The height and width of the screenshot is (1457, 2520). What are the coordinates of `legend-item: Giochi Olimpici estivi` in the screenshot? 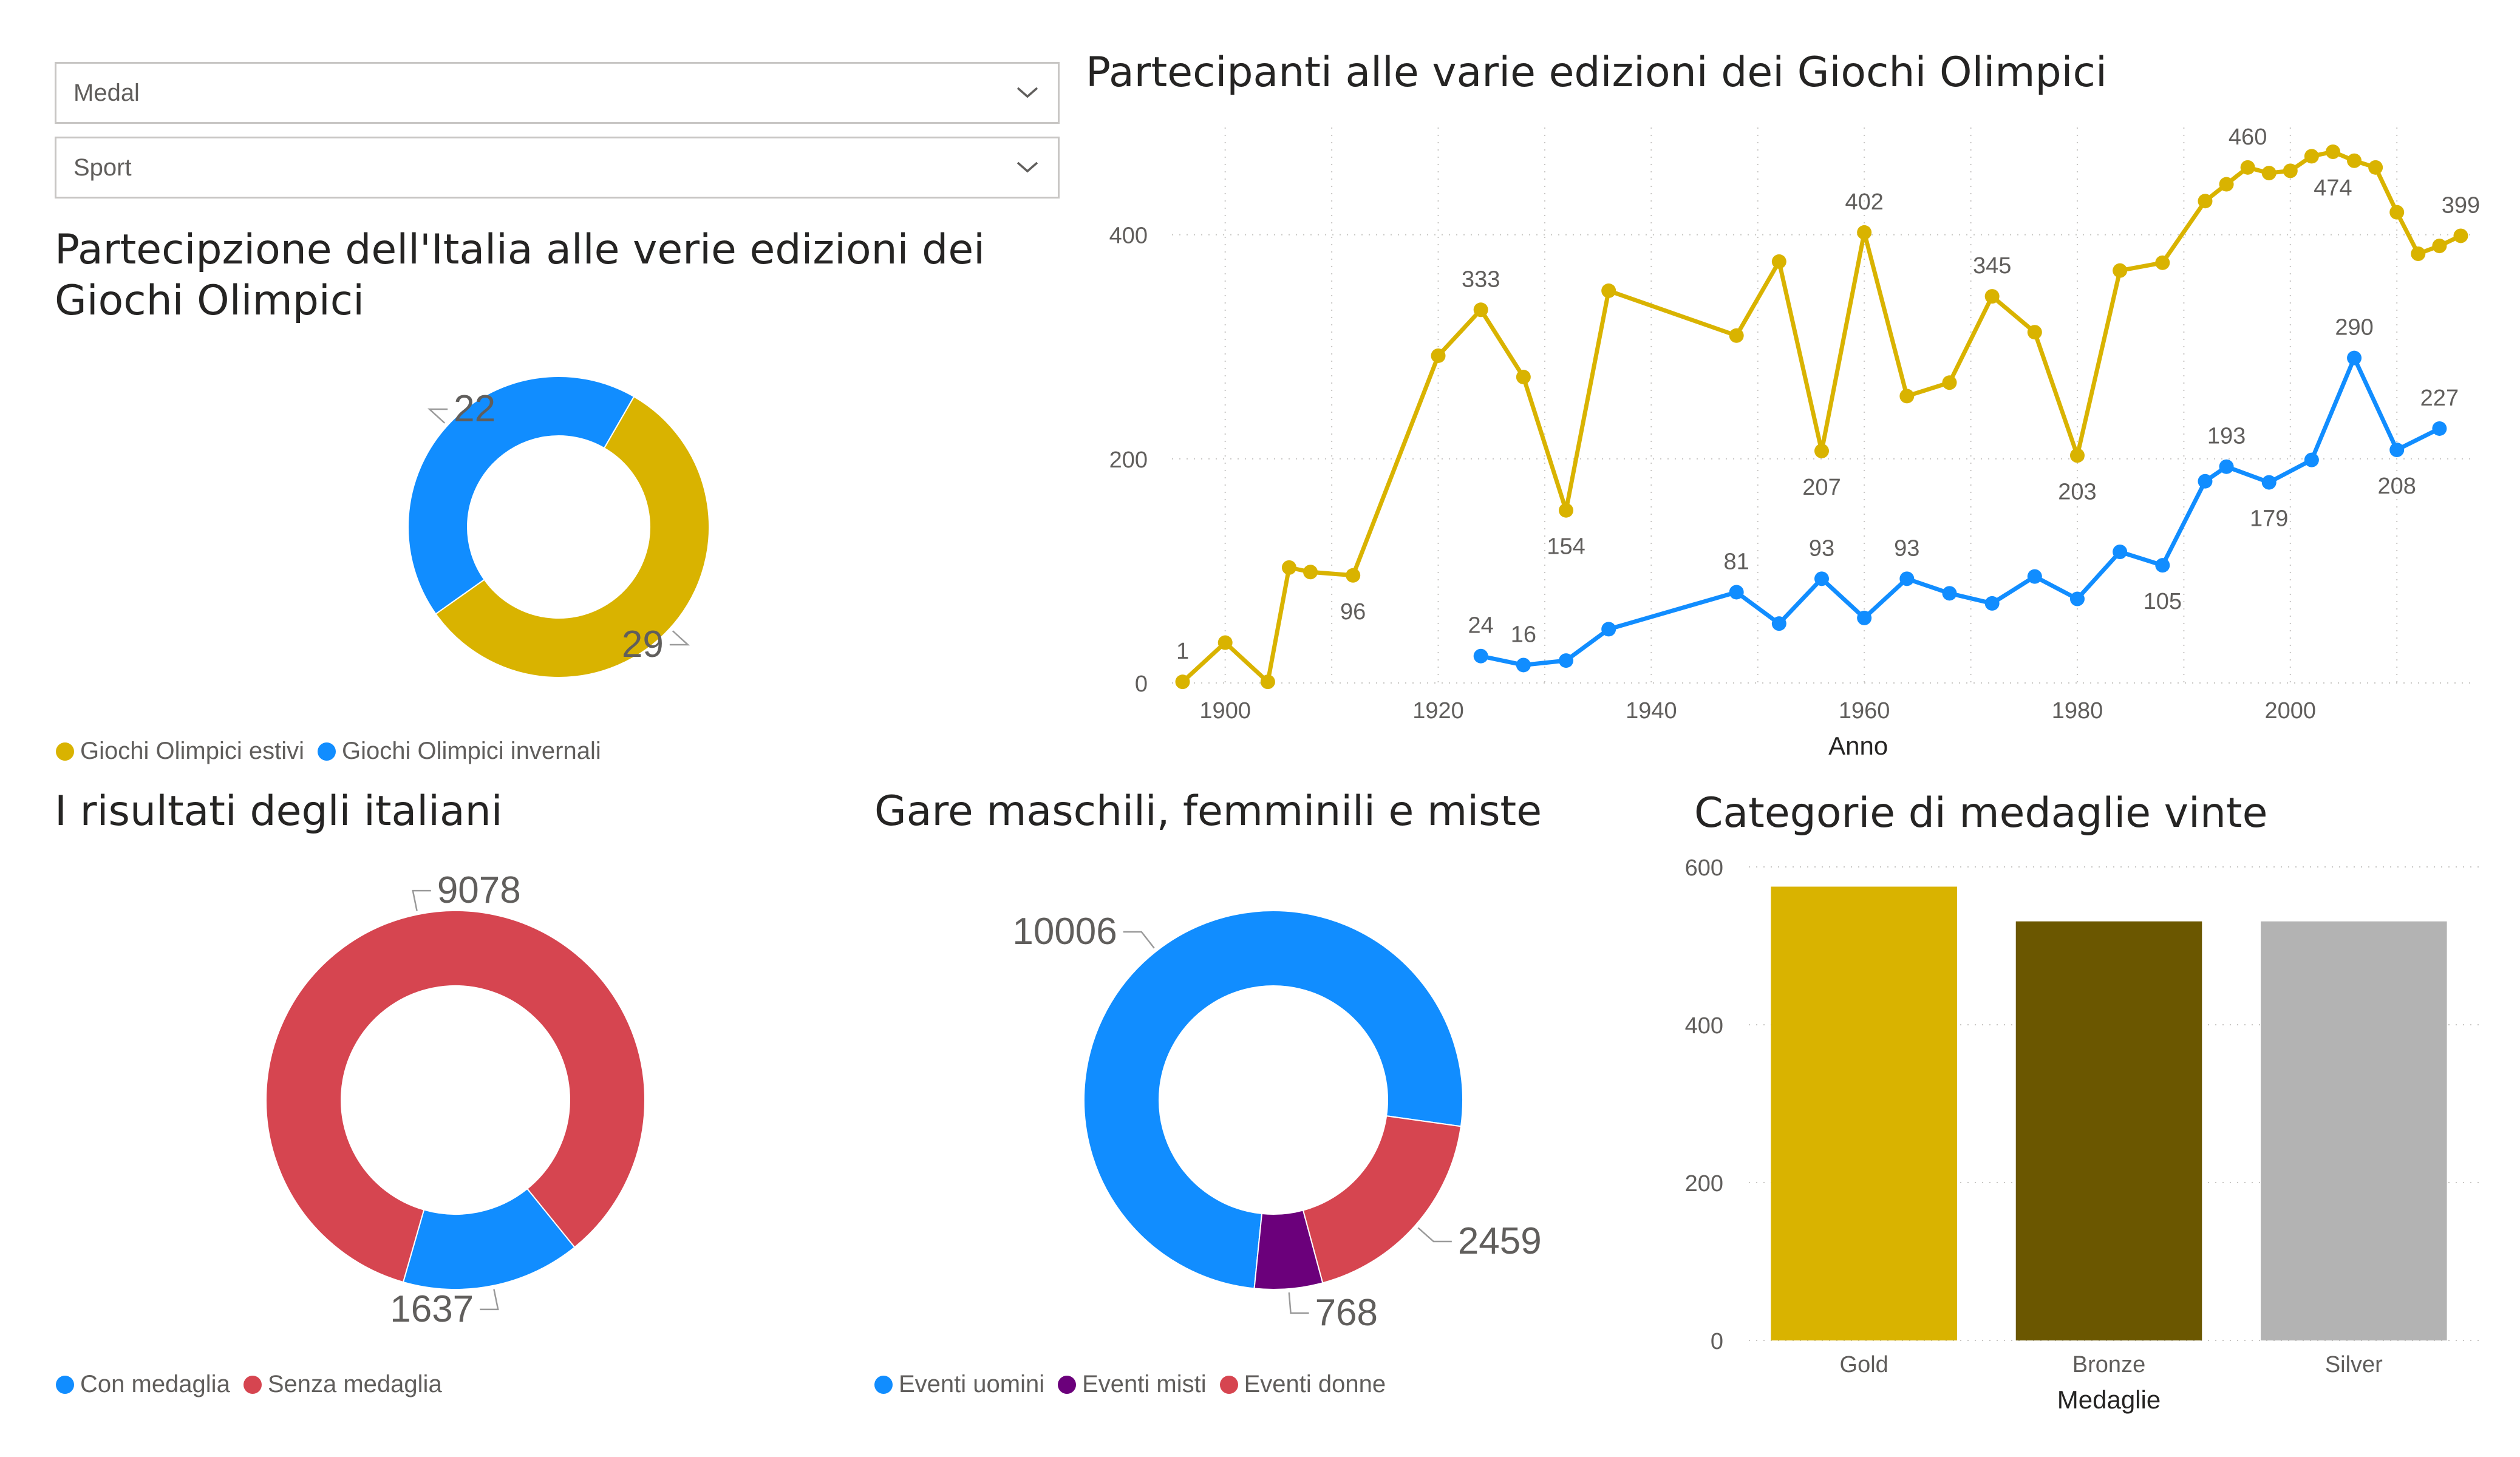 It's located at (180, 751).